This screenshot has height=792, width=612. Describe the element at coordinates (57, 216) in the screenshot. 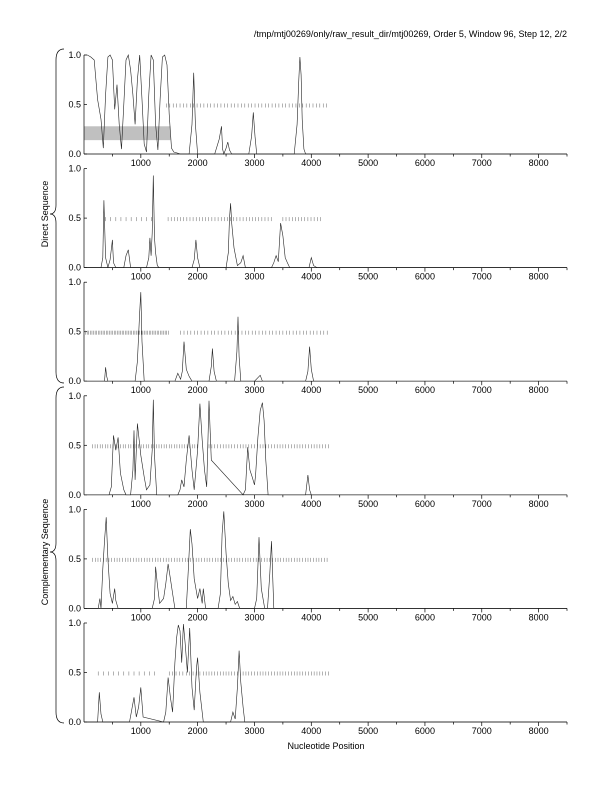

I see `direct-brace` at that location.